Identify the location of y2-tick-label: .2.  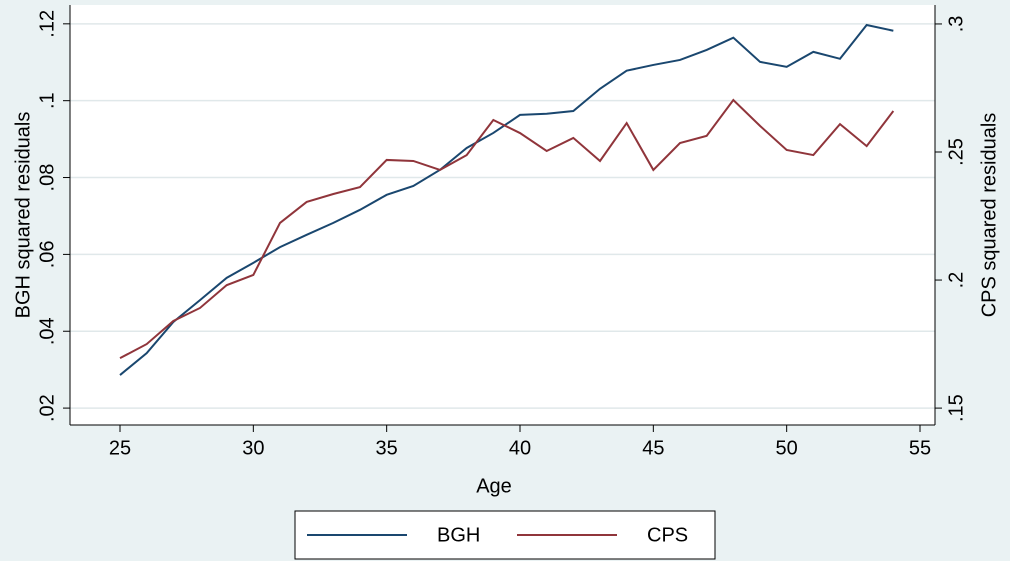
(956, 280).